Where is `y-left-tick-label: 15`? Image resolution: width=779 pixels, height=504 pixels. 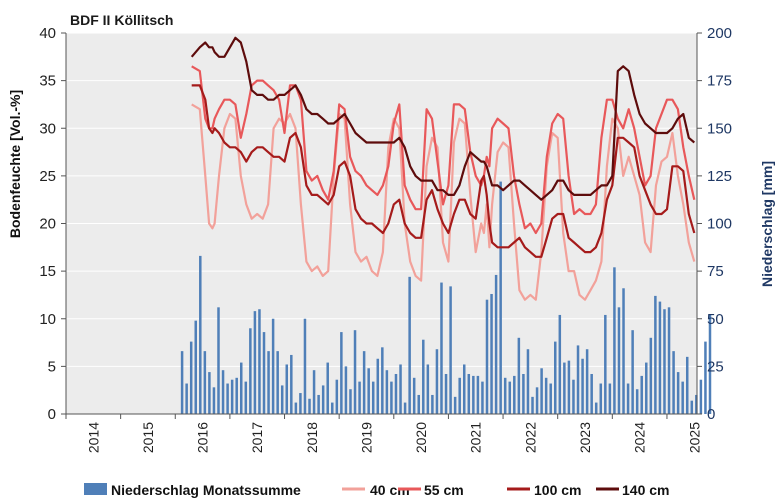
y-left-tick-label: 15 is located at coordinates (47, 271).